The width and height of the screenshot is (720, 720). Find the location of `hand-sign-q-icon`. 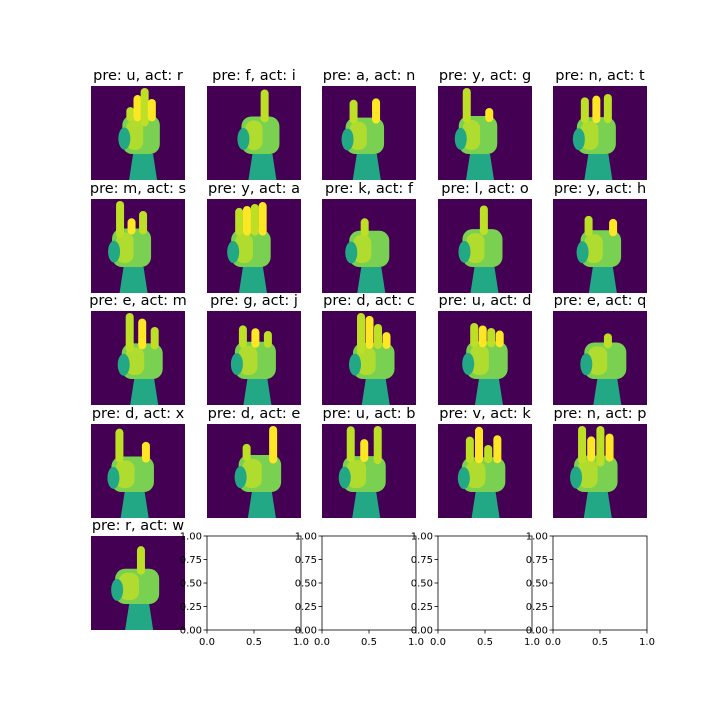

hand-sign-q-icon is located at coordinates (603, 369).